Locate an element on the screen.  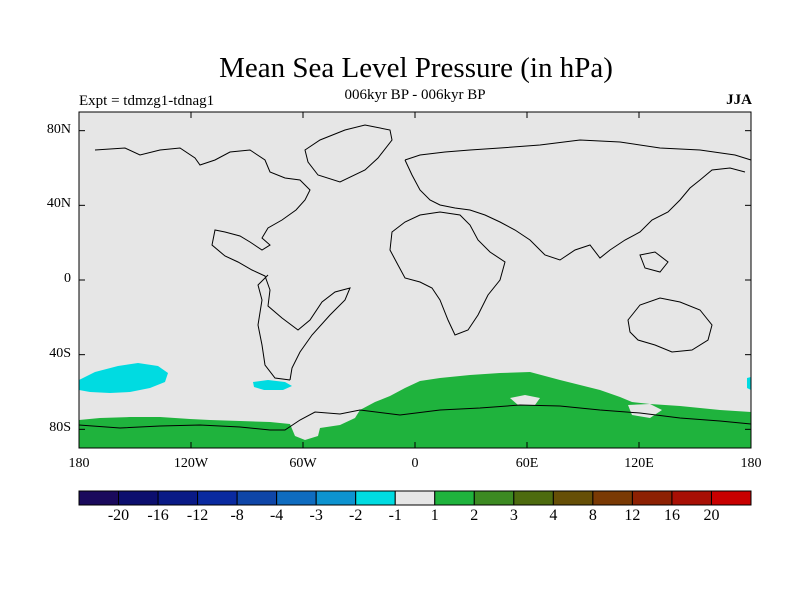
experiment-label: Expt = tdmzg1-tdnag1 is located at coordinates (147, 101).